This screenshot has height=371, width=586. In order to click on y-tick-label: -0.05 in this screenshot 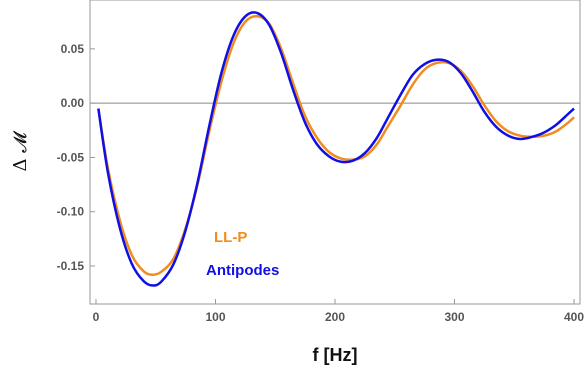, I will do `click(71, 157)`.